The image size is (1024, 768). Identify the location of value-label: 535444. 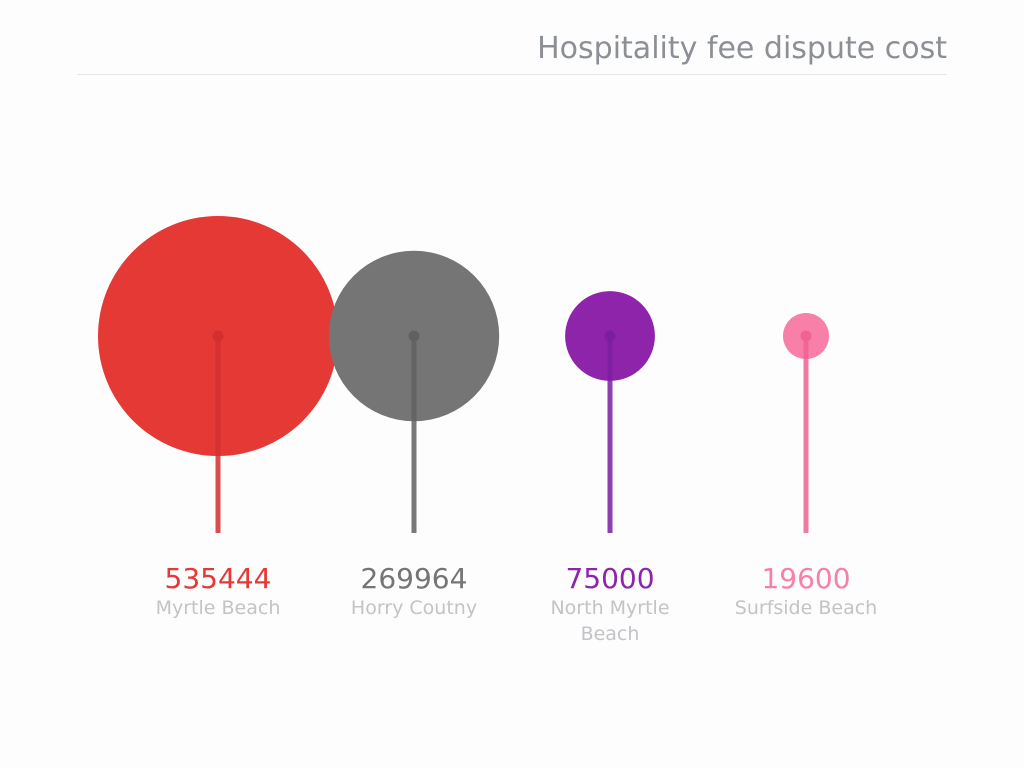
(218, 578).